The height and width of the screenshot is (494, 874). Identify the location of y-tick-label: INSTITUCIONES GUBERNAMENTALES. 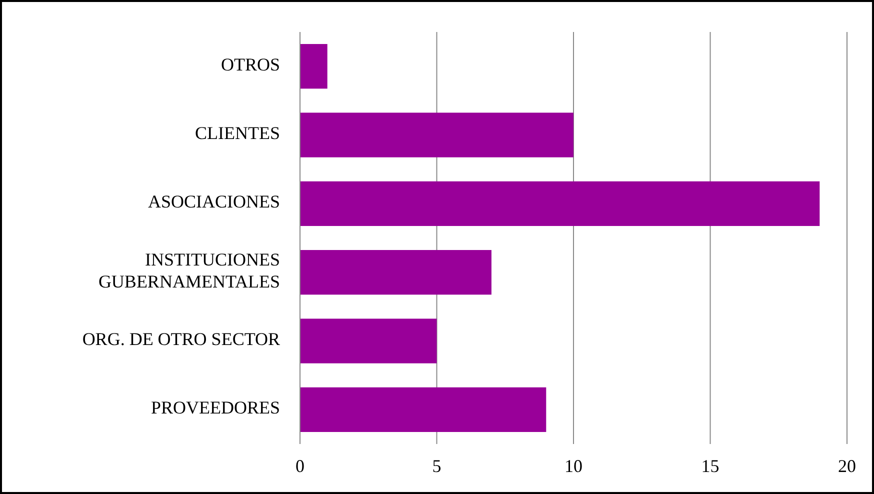
(189, 270).